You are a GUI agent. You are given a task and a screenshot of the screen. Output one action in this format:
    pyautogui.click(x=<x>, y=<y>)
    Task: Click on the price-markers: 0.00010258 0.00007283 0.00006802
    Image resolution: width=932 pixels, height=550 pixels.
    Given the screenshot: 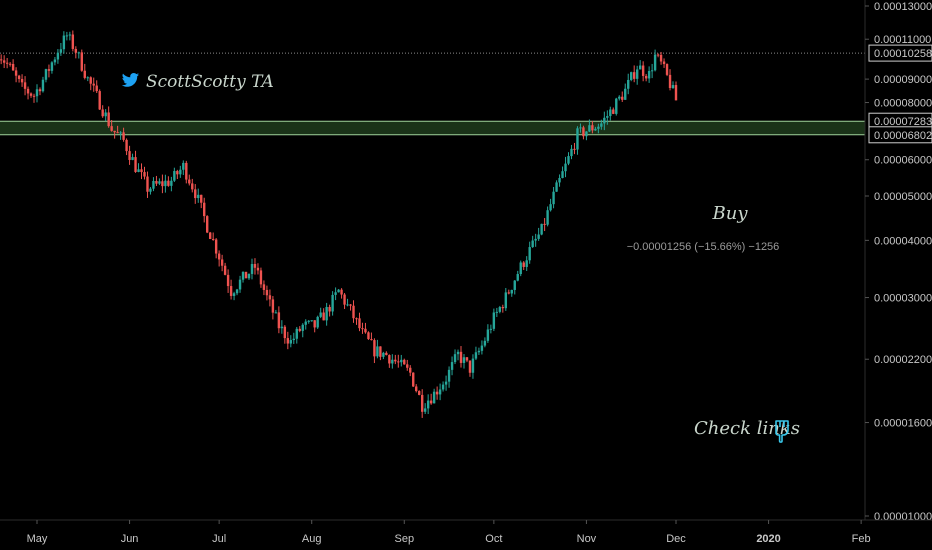 What is the action you would take?
    pyautogui.click(x=900, y=94)
    